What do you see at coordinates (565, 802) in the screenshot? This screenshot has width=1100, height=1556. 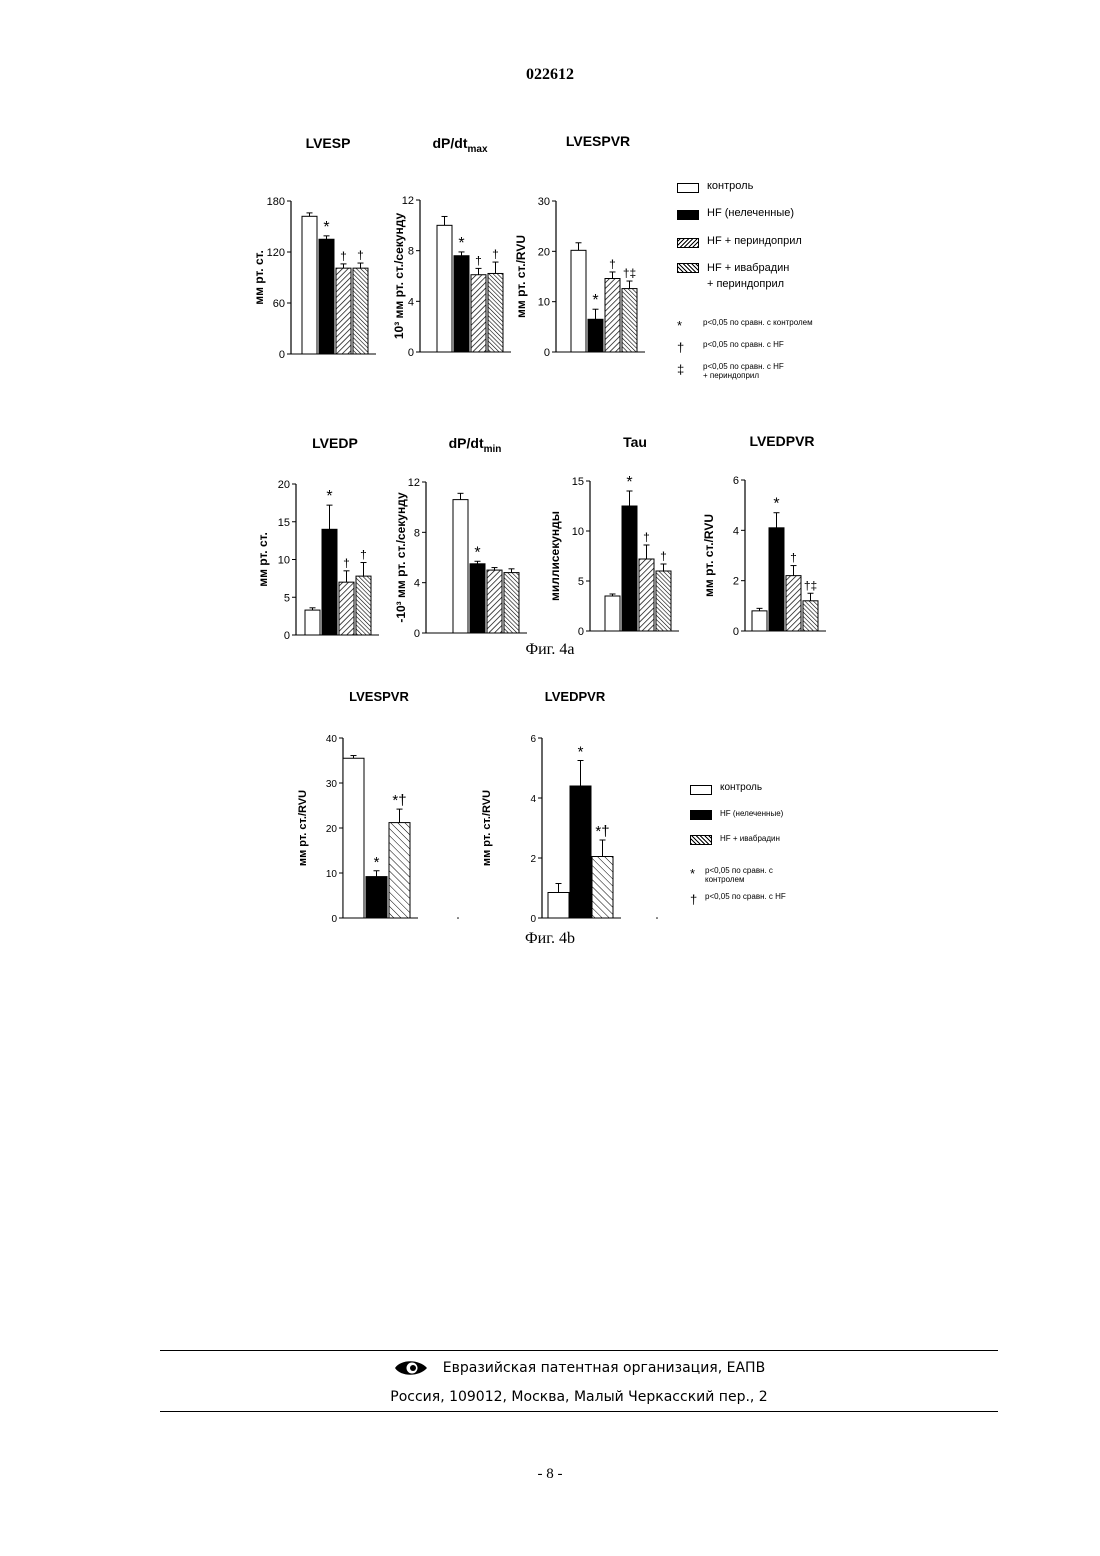 I see `chart-lvedpvr-4b: LVEDPVRмм рт. ст./RVU0246**†` at bounding box center [565, 802].